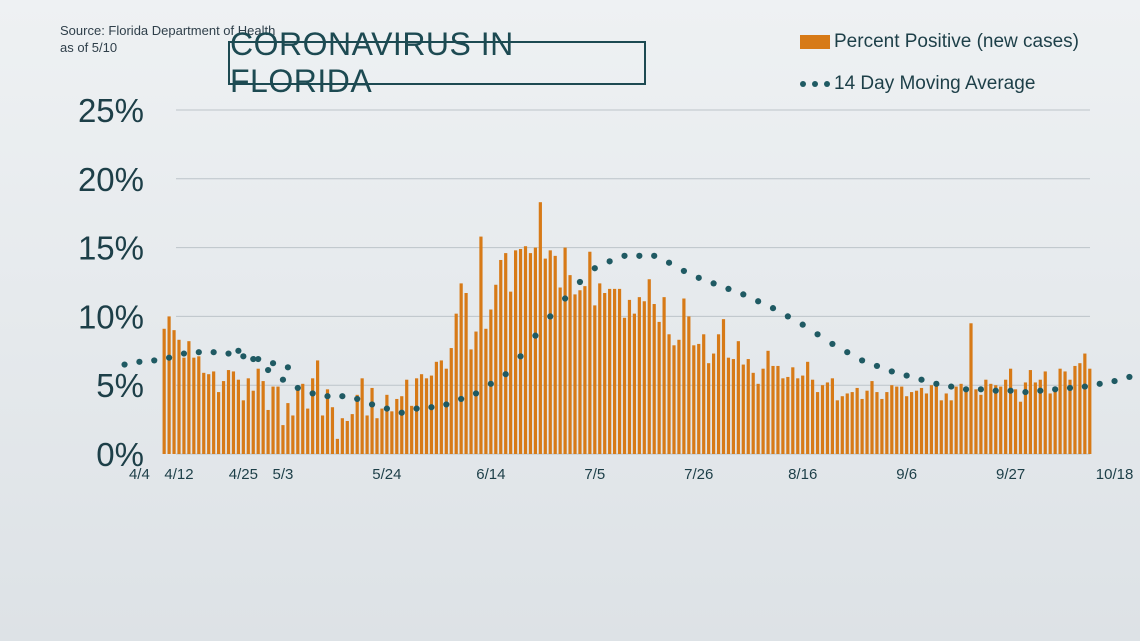 This screenshot has width=1140, height=641. Describe the element at coordinates (283, 474) in the screenshot. I see `x-tick-label: 5/3` at that location.